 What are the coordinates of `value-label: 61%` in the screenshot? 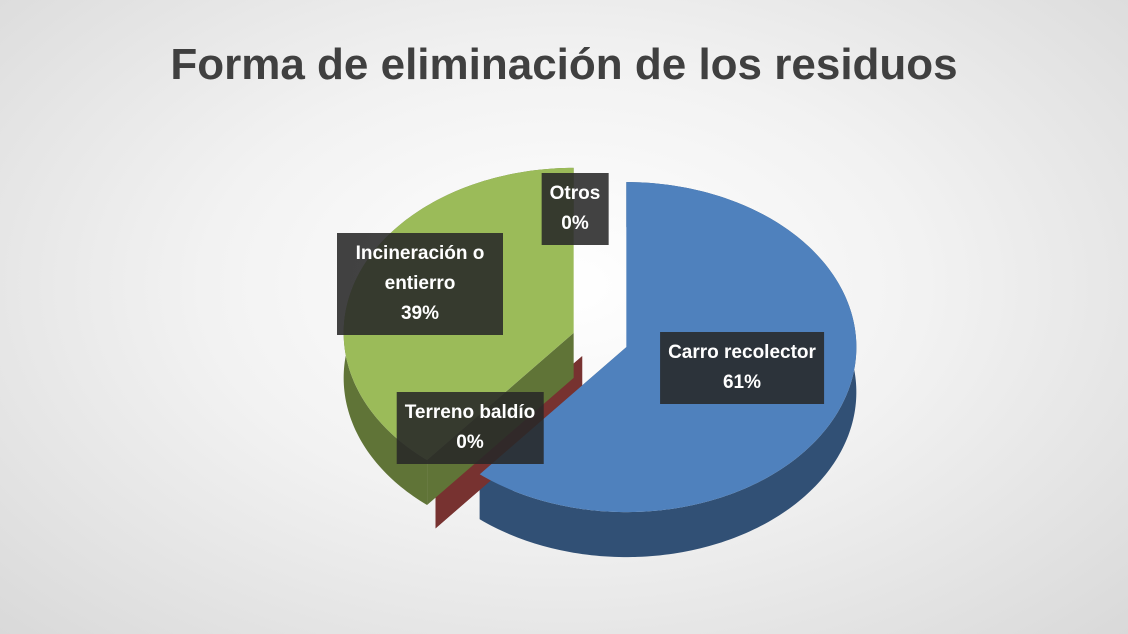 It's located at (742, 382).